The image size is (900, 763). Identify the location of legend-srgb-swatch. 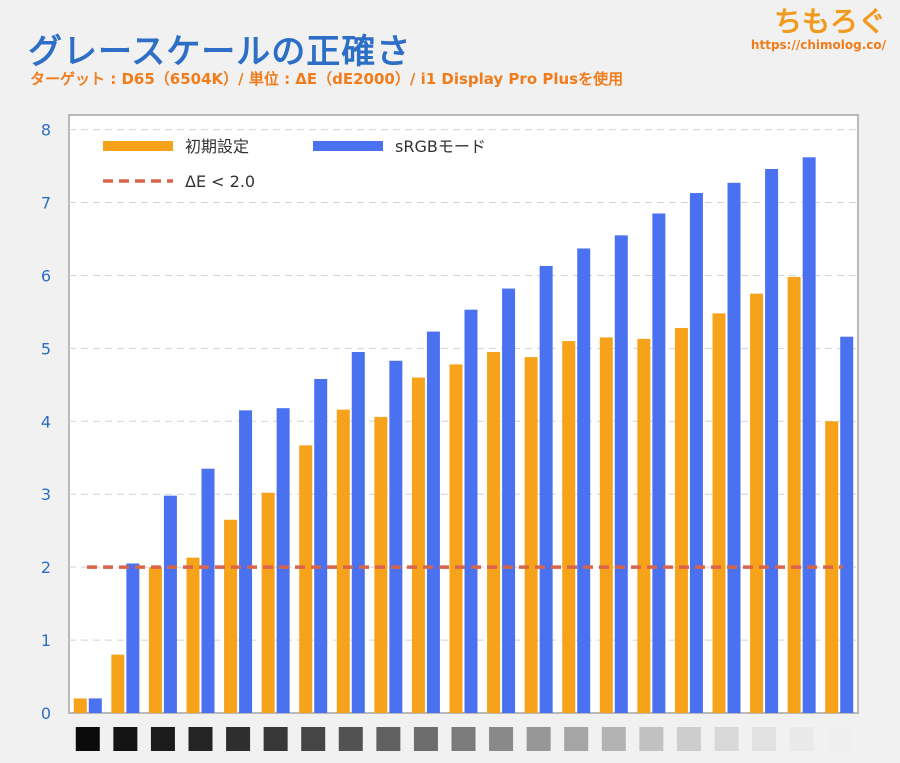
(348, 146).